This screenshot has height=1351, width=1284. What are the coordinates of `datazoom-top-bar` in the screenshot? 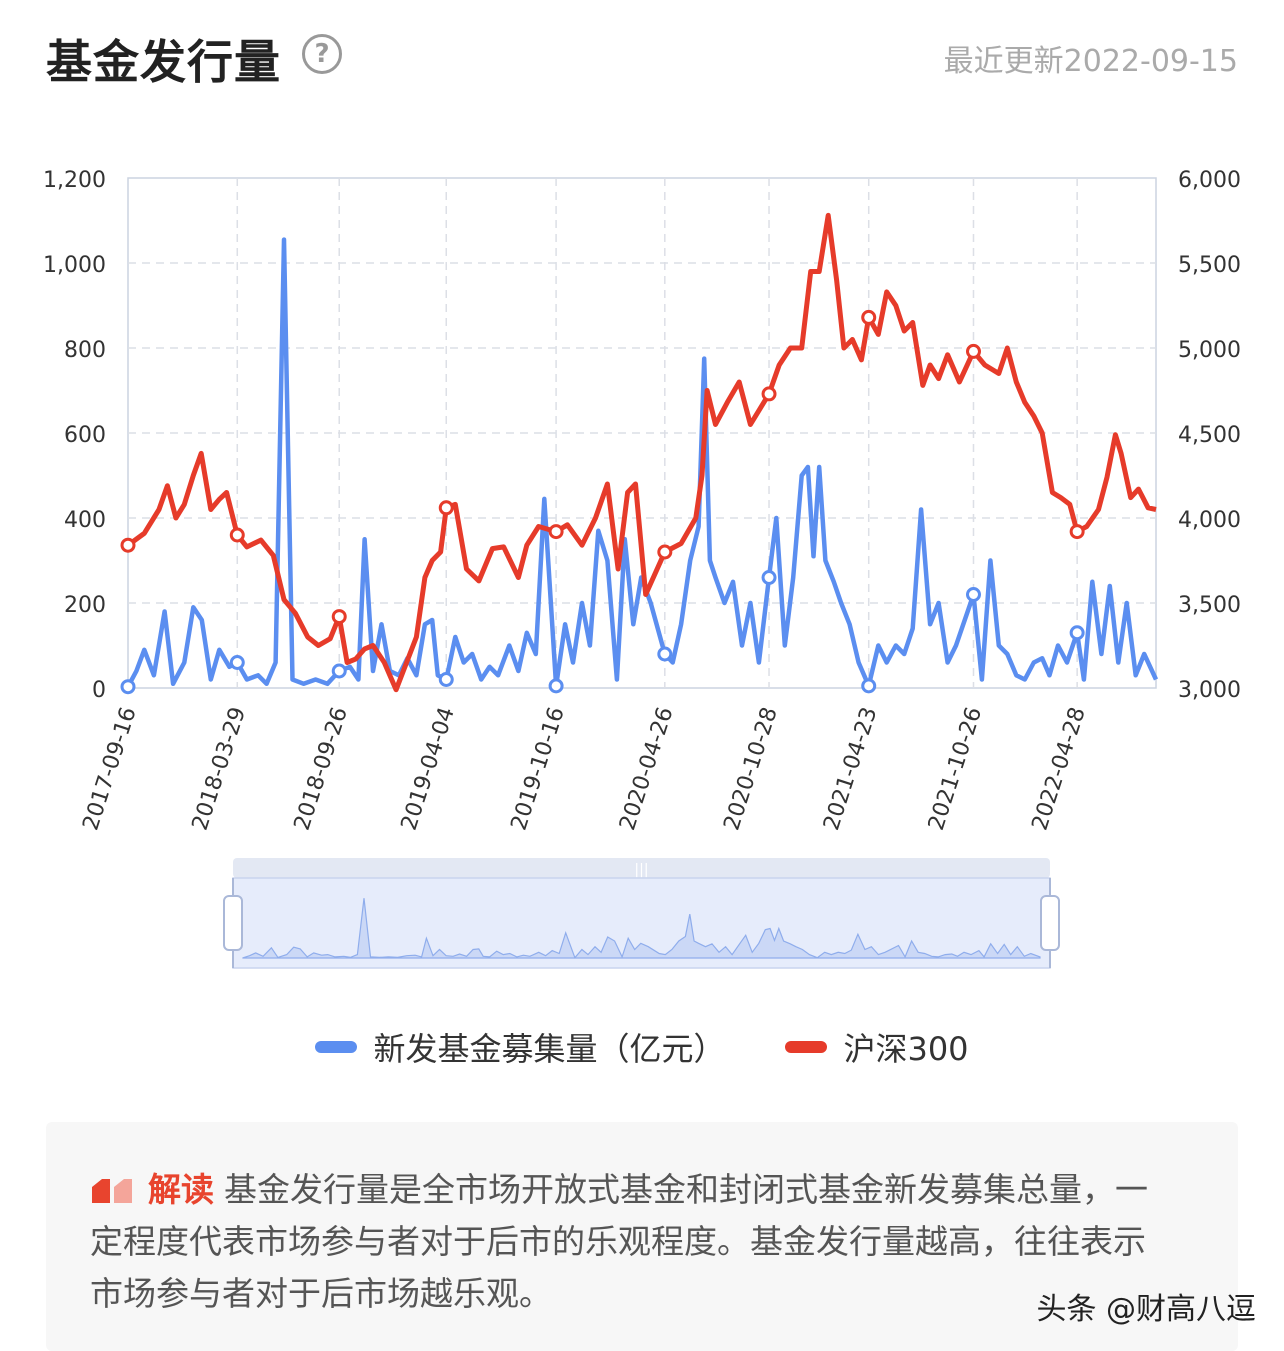 It's located at (641, 868).